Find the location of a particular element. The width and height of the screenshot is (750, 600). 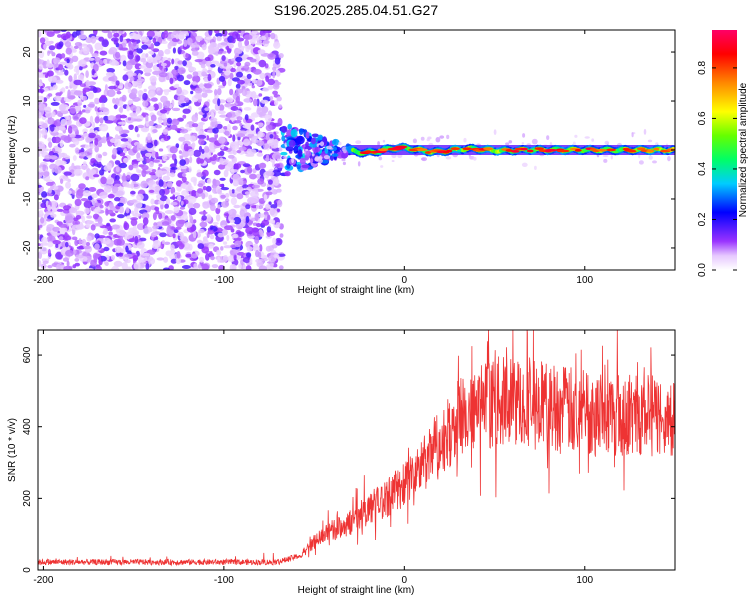

x-tick-label: 100 is located at coordinates (584, 580).